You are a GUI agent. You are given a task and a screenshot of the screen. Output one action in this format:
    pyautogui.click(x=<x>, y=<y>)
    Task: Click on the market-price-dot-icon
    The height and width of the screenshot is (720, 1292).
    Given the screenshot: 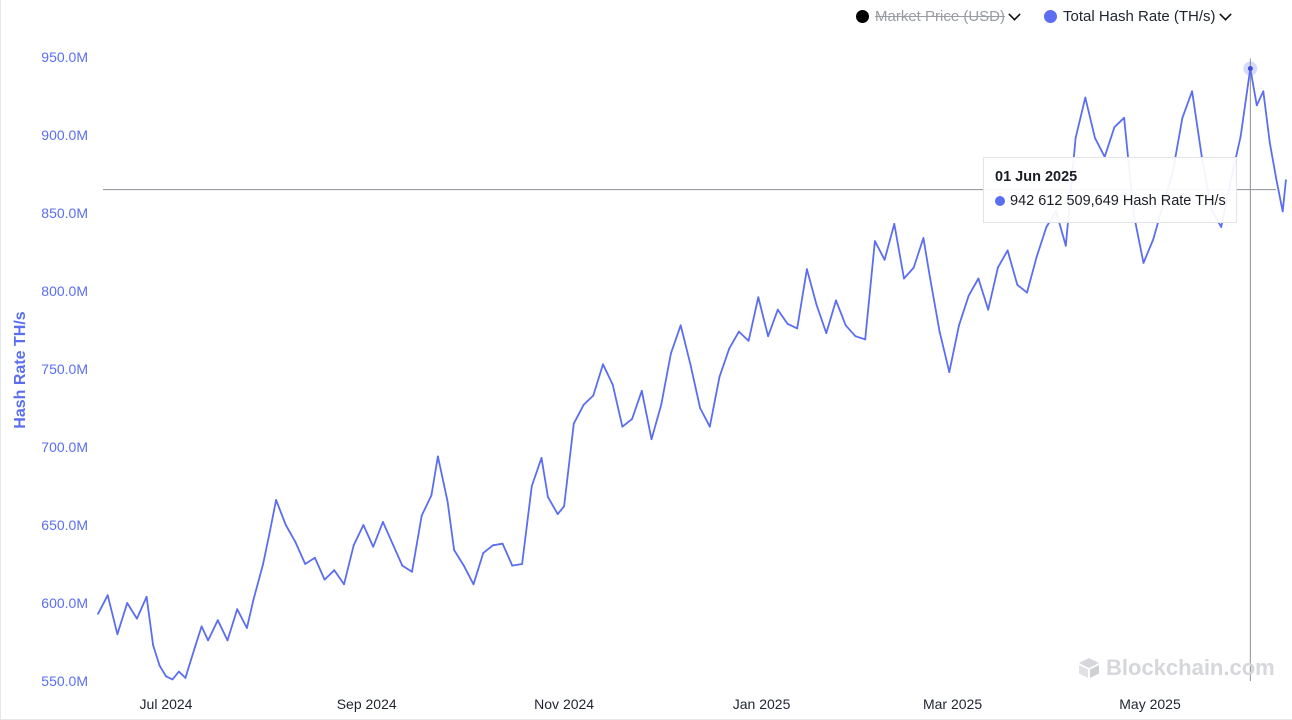 What is the action you would take?
    pyautogui.click(x=862, y=16)
    